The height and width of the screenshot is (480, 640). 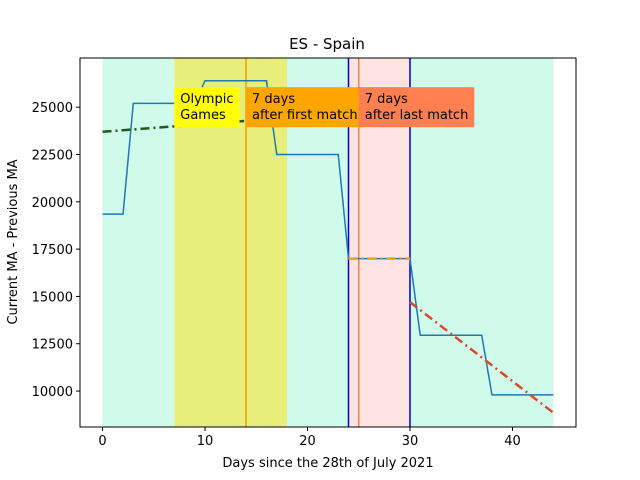 What do you see at coordinates (273, 99) in the screenshot?
I see `annotation-1-line-0: 7 days` at bounding box center [273, 99].